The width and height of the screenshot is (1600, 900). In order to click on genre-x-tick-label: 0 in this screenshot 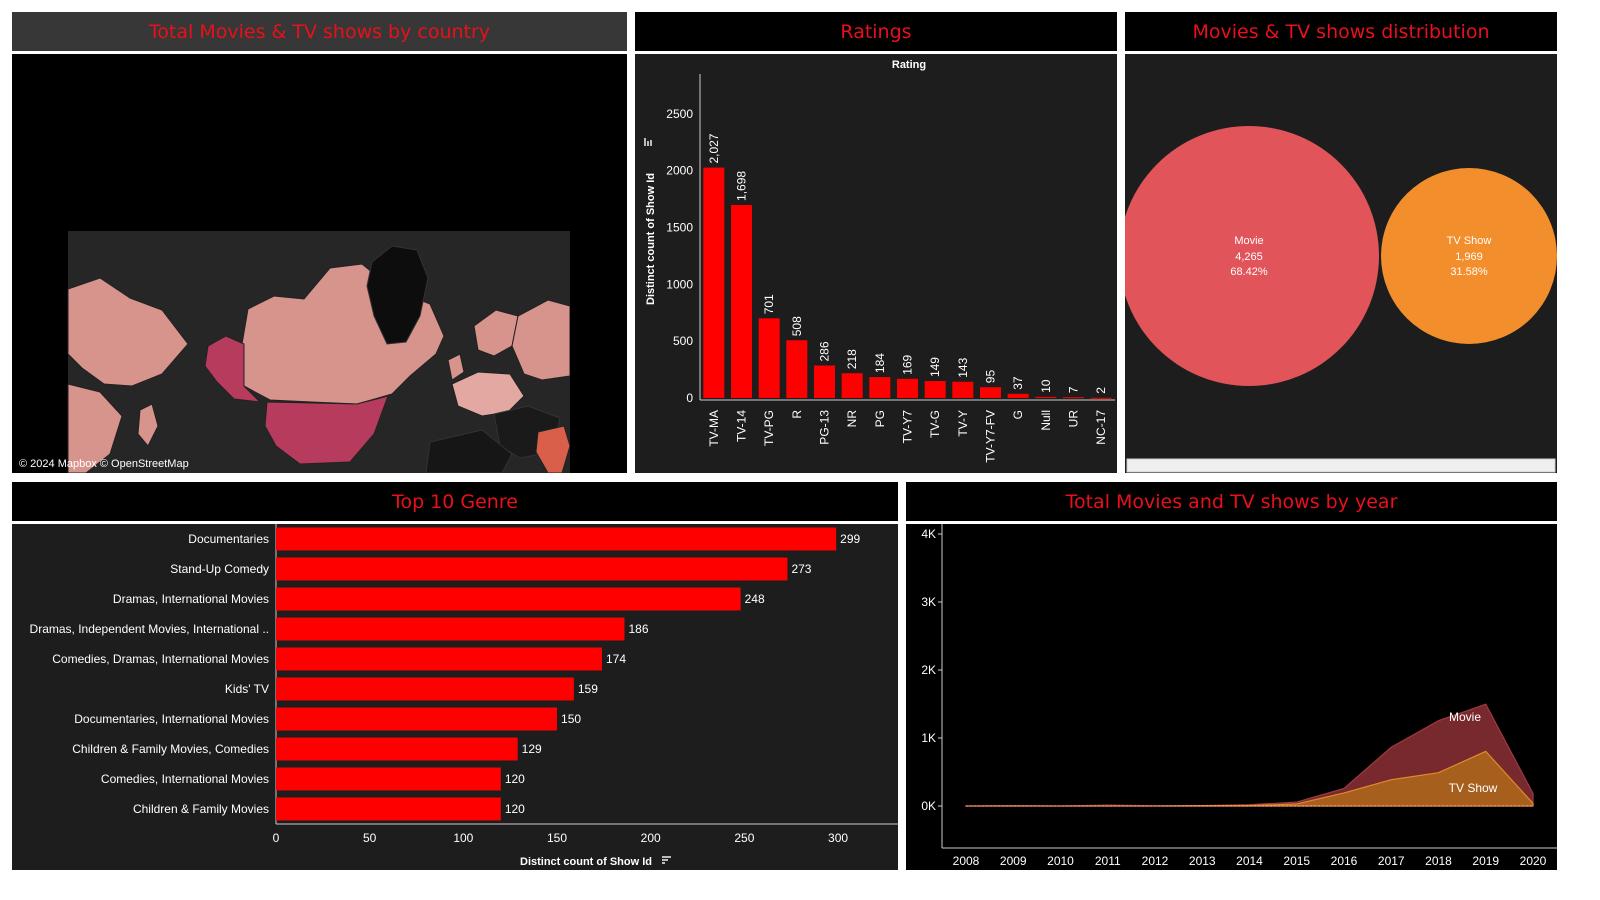, I will do `click(276, 838)`.